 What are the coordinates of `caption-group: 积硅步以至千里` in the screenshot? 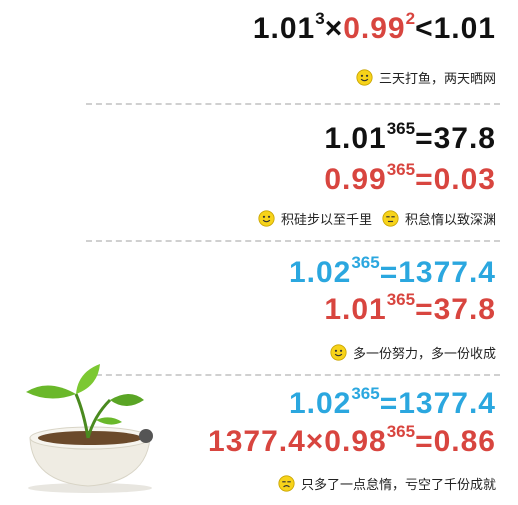 It's located at (315, 218).